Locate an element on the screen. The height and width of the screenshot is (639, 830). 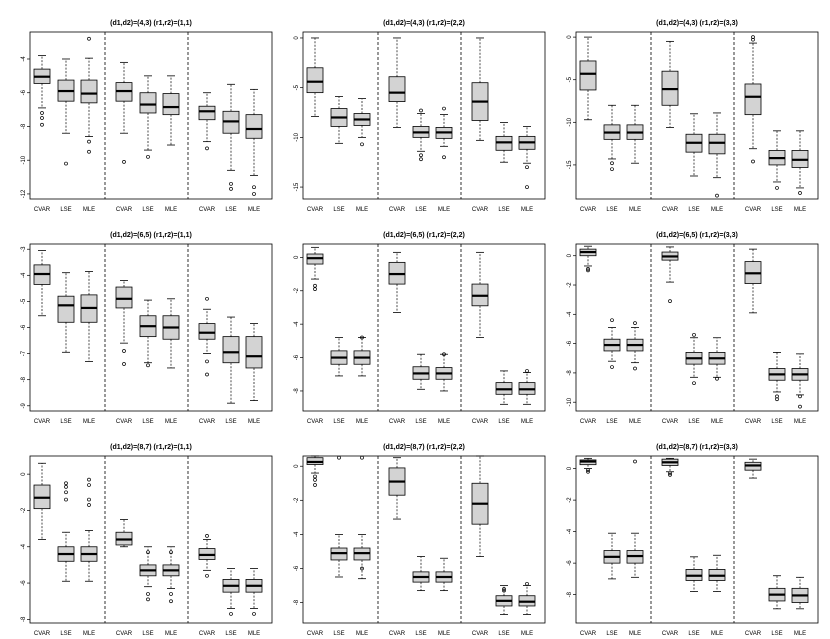
y-tick-label: -8 is located at coordinates (24, 126).